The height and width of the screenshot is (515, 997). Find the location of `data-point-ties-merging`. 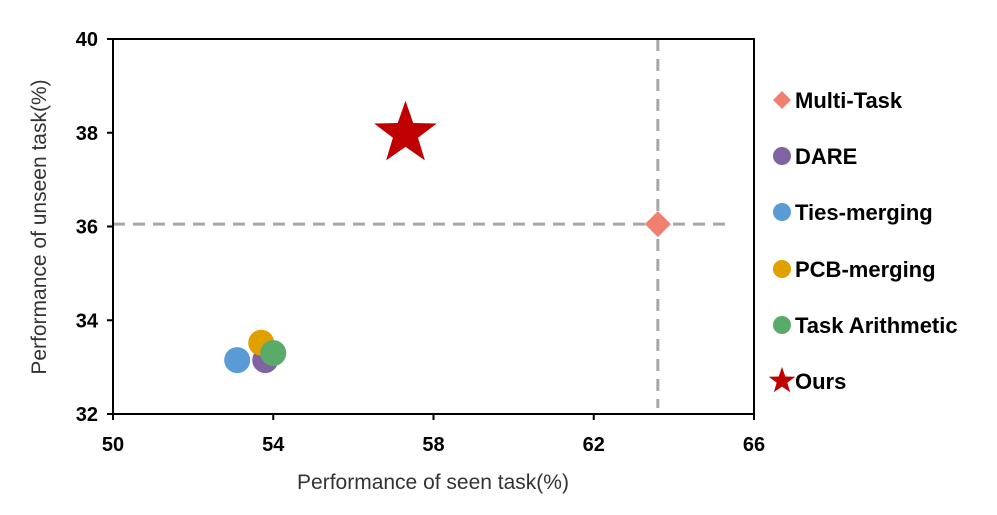

data-point-ties-merging is located at coordinates (237, 360).